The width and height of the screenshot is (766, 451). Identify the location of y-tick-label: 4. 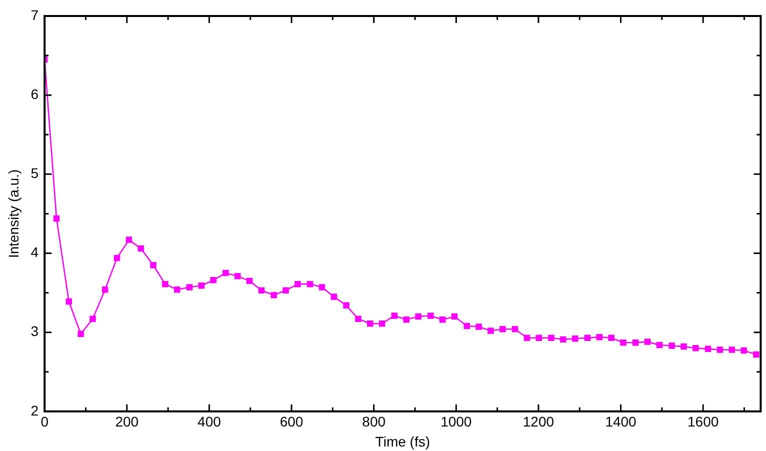
(34, 252).